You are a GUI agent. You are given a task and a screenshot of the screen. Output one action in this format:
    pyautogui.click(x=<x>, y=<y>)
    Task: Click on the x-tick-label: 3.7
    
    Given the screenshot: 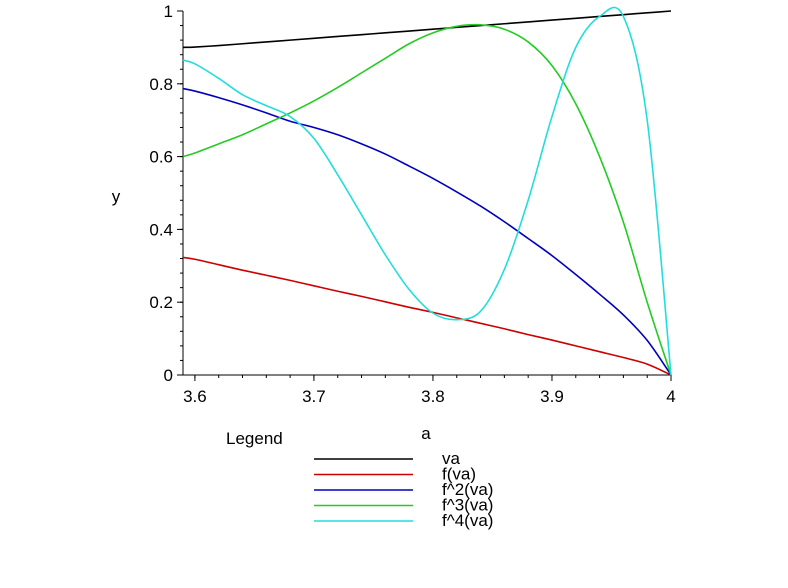 What is the action you would take?
    pyautogui.click(x=314, y=396)
    